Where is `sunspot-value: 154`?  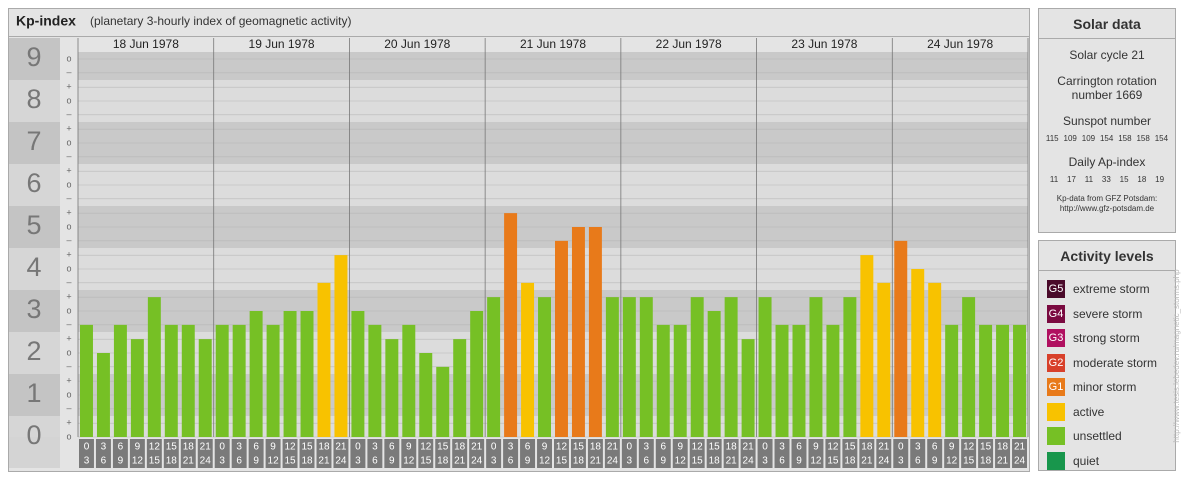 sunspot-value: 154 is located at coordinates (1161, 138).